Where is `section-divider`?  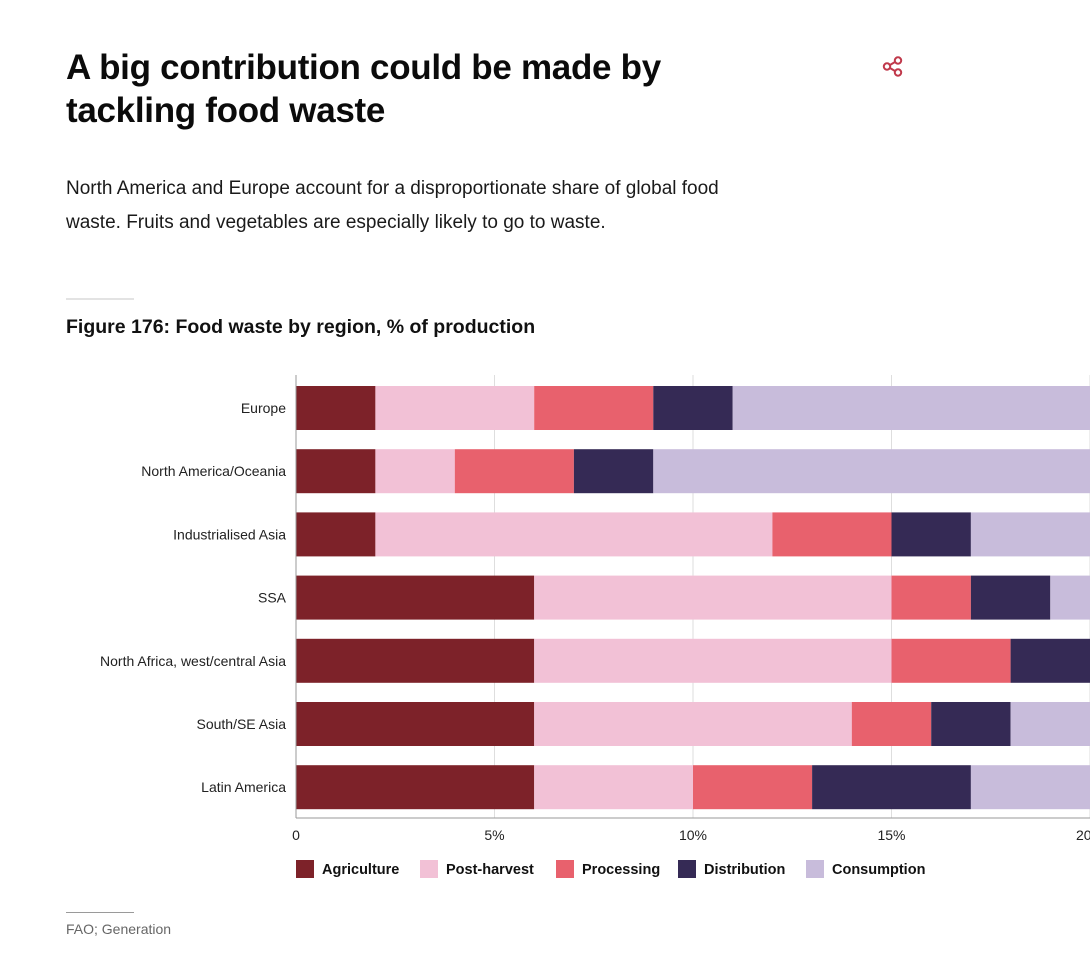
section-divider is located at coordinates (100, 299).